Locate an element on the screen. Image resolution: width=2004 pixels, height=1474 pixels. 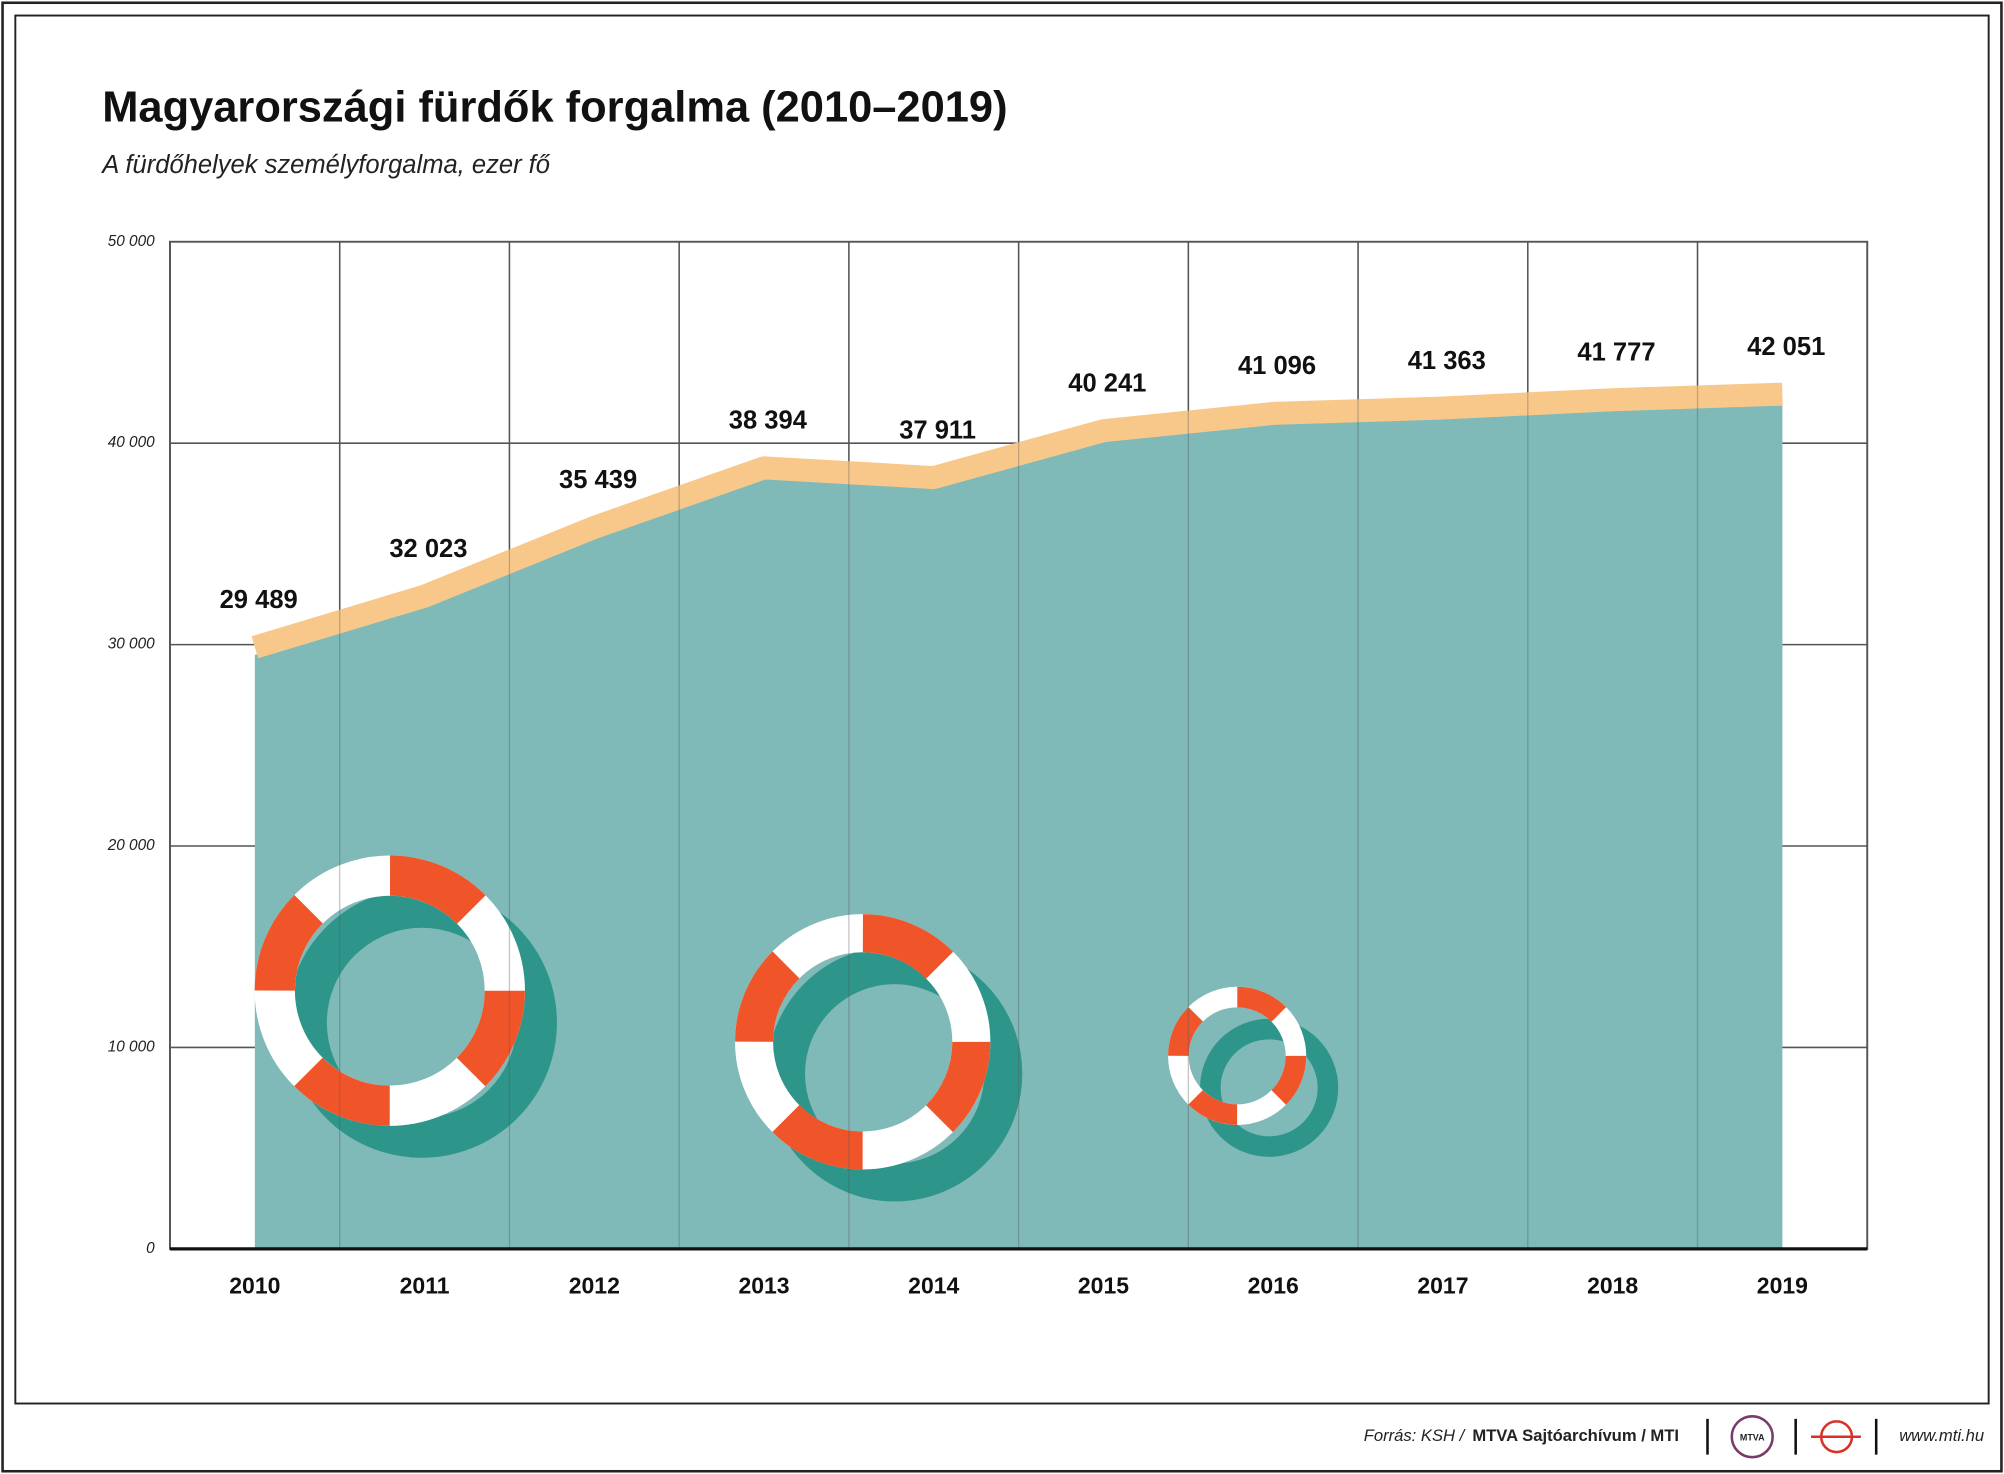
x-tick-label: 2012 is located at coordinates (594, 1285).